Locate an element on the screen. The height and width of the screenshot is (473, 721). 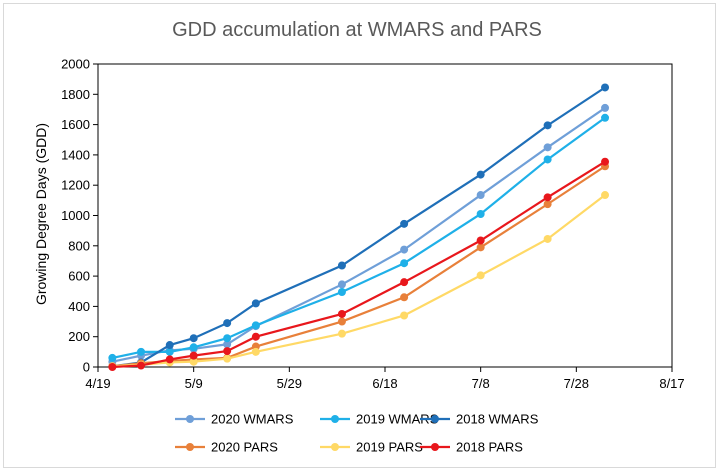
y-tick-label: 2000 is located at coordinates (75, 64).